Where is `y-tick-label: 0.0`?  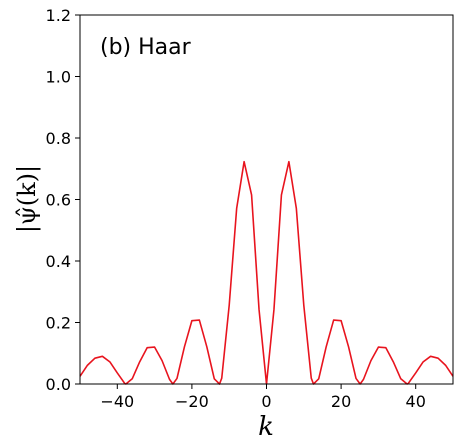 y-tick-label: 0.0 is located at coordinates (58, 384).